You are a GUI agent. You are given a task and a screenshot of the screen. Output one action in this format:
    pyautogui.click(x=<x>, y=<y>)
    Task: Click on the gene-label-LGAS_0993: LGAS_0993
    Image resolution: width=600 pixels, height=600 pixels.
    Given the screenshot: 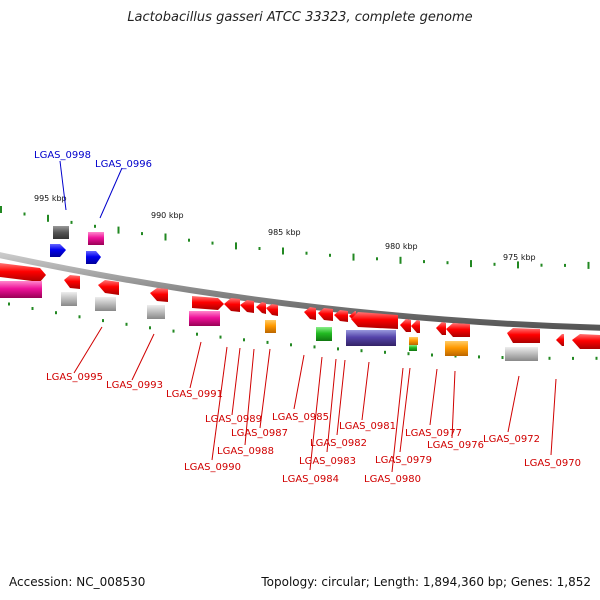 What is the action you would take?
    pyautogui.click(x=134, y=385)
    